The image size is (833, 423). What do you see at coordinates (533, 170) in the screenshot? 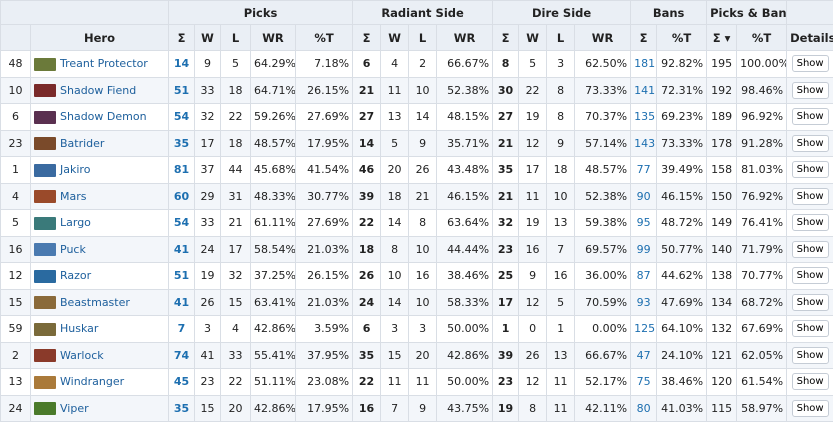
I see `table-cell: 17` at bounding box center [533, 170].